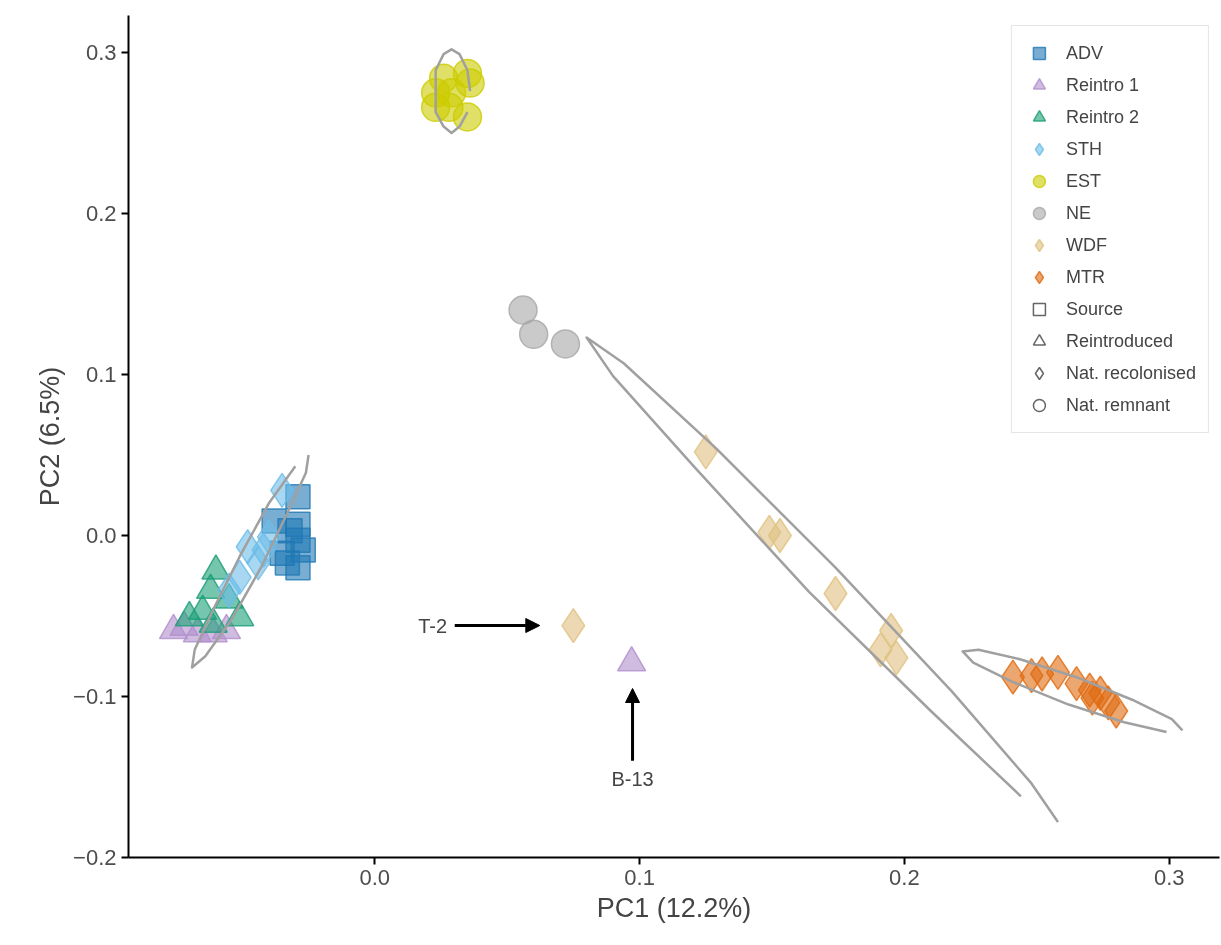 The width and height of the screenshot is (1221, 945). Describe the element at coordinates (101, 53) in the screenshot. I see `y-tick-label: 0.3` at that location.